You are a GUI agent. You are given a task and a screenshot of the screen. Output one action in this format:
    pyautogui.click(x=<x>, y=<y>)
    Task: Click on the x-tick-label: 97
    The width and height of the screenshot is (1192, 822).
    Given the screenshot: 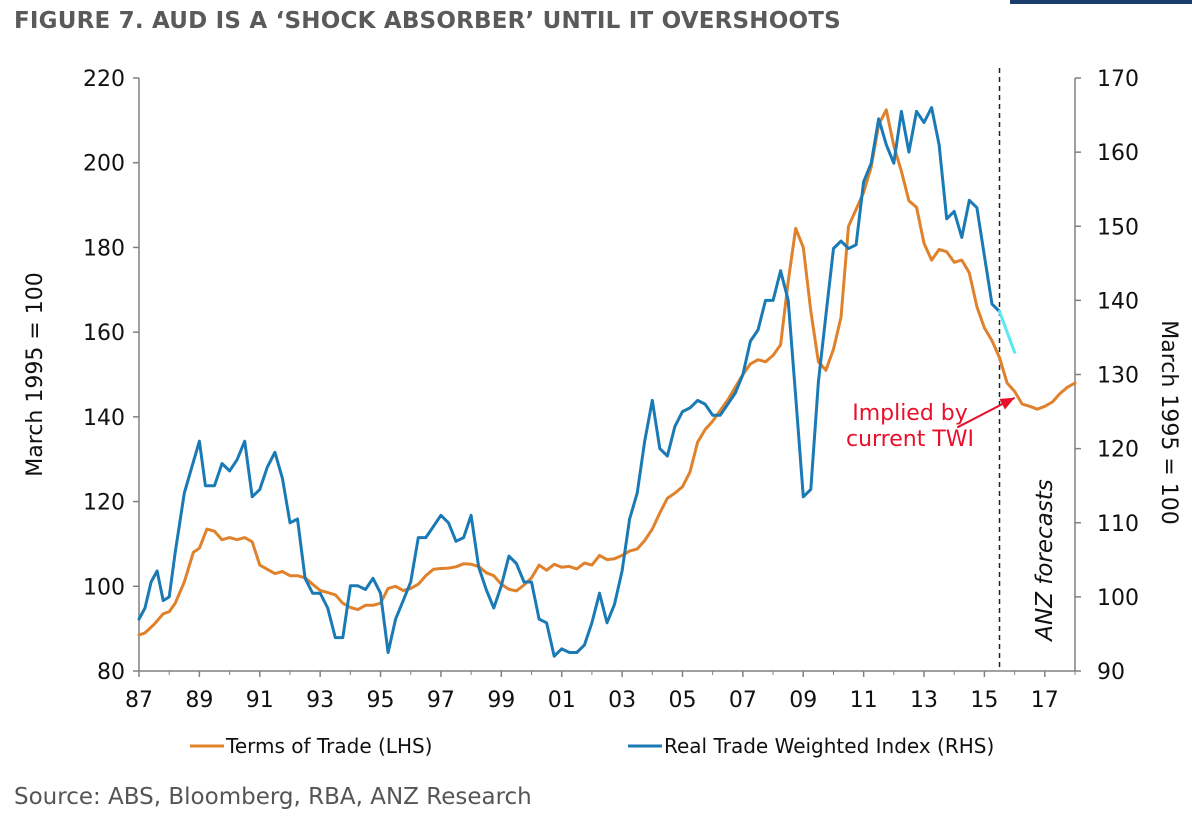 What is the action you would take?
    pyautogui.click(x=441, y=700)
    